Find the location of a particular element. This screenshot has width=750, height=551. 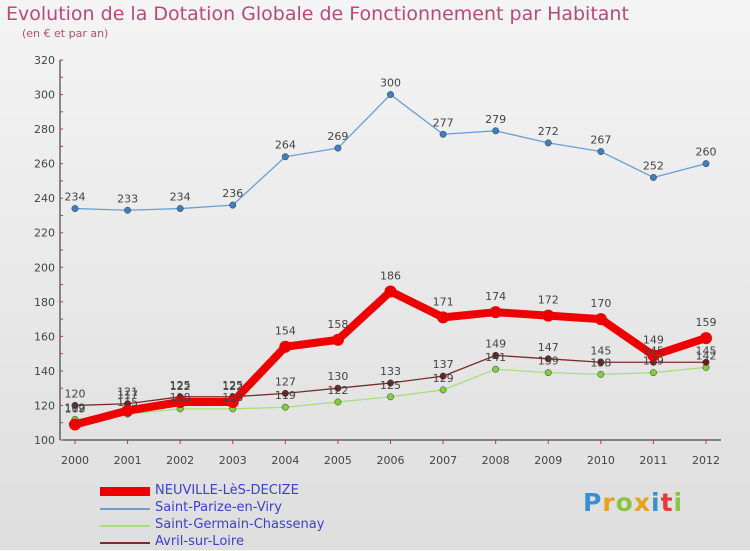

data-label: 117 is located at coordinates (127, 395).